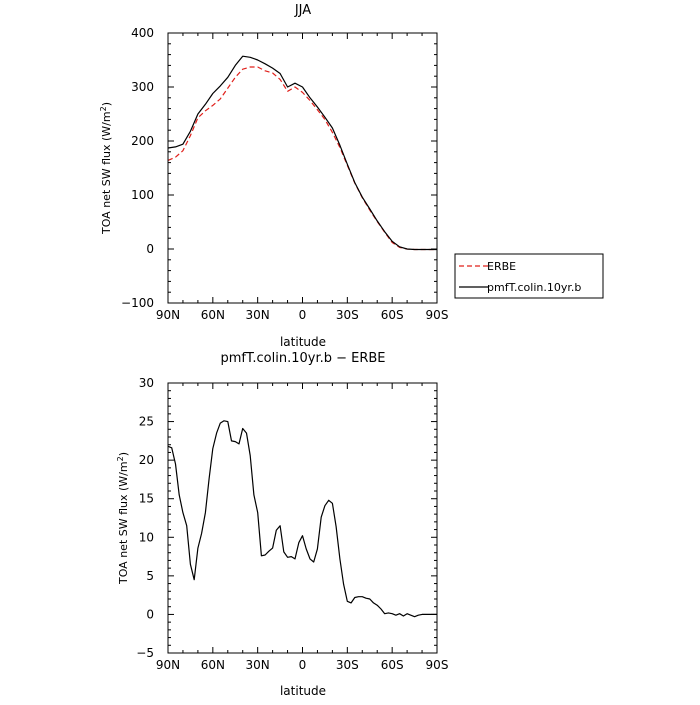 This screenshot has width=700, height=705. Describe the element at coordinates (142, 195) in the screenshot. I see `top-y-tick-label: 100` at that location.